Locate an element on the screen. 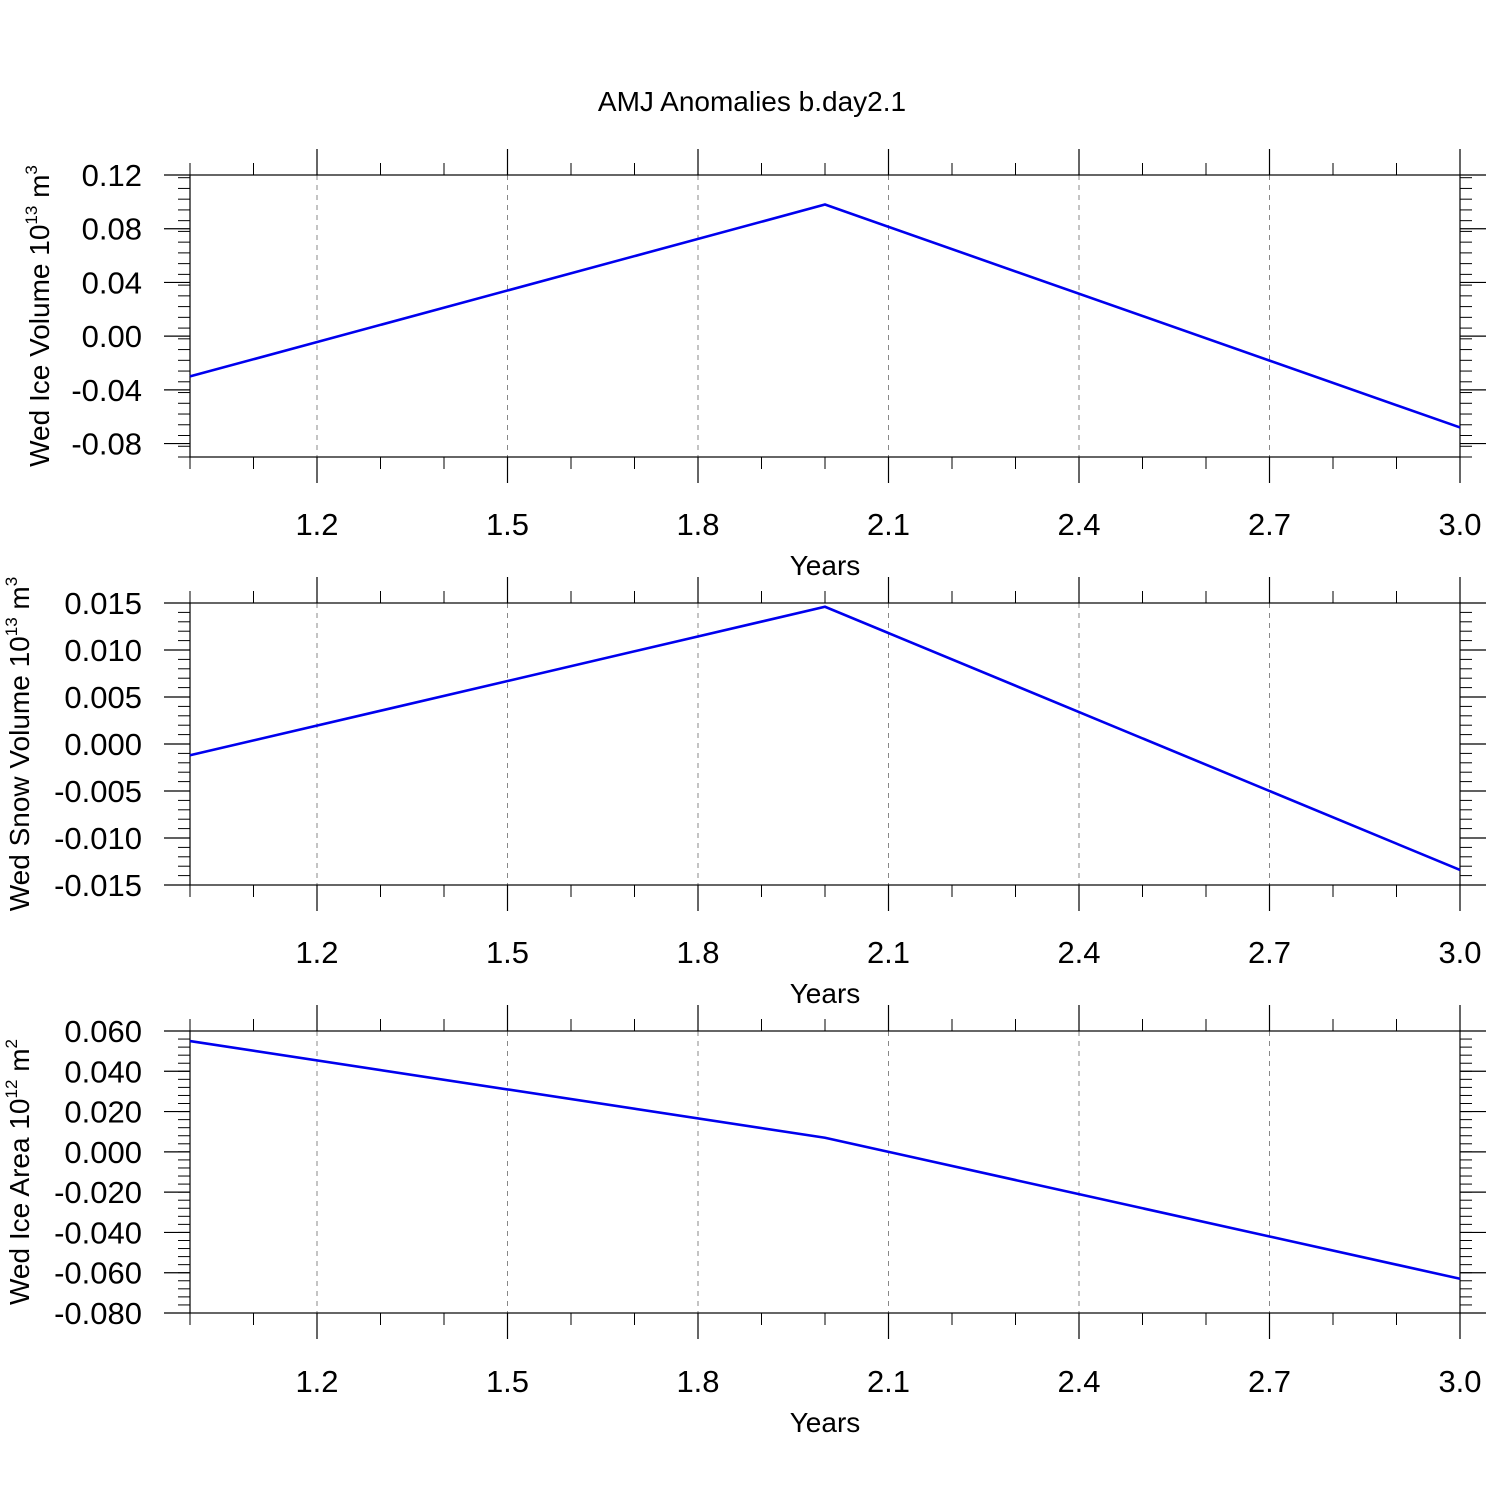 This screenshot has height=1500, width=1500. y-tick-label: 0.005 is located at coordinates (103, 697).